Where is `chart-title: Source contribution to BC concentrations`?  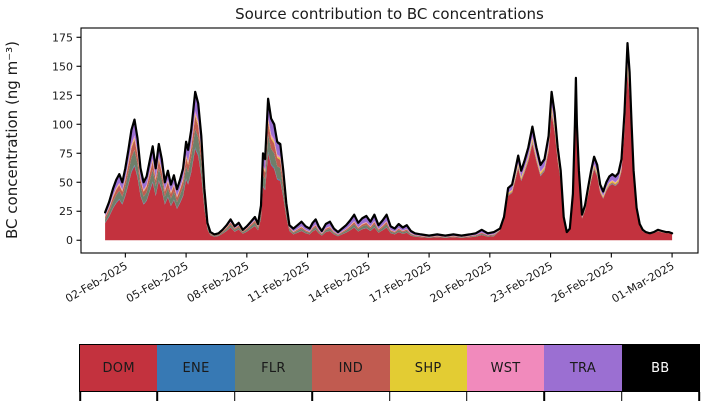
chart-title: Source contribution to BC concentrations is located at coordinates (389, 14).